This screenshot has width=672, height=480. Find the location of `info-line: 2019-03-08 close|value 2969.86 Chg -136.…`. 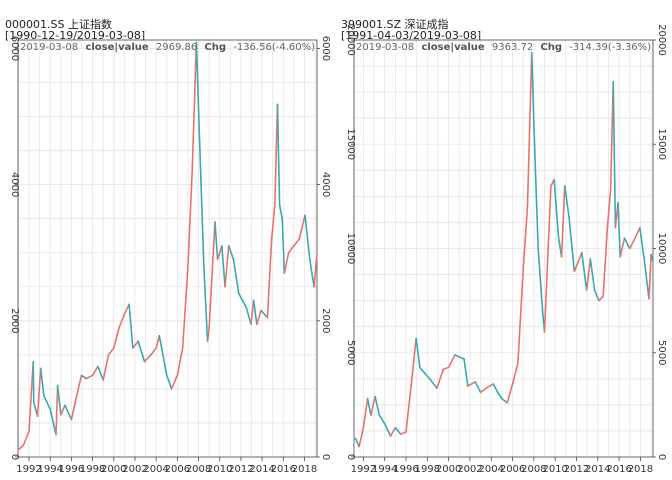

info-line: 2019-03-08 close|value 2969.86 Chg -136.… is located at coordinates (167, 47).